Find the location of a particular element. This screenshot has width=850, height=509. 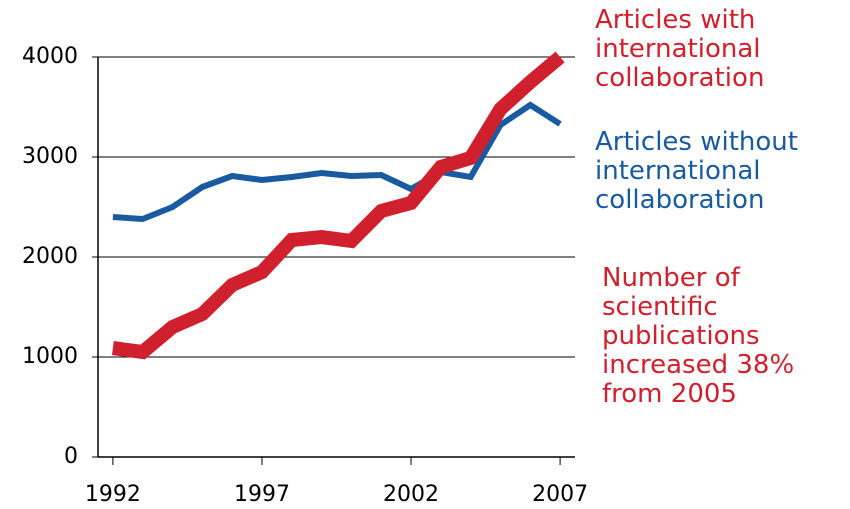

y-tick-label: 0 is located at coordinates (71, 456).